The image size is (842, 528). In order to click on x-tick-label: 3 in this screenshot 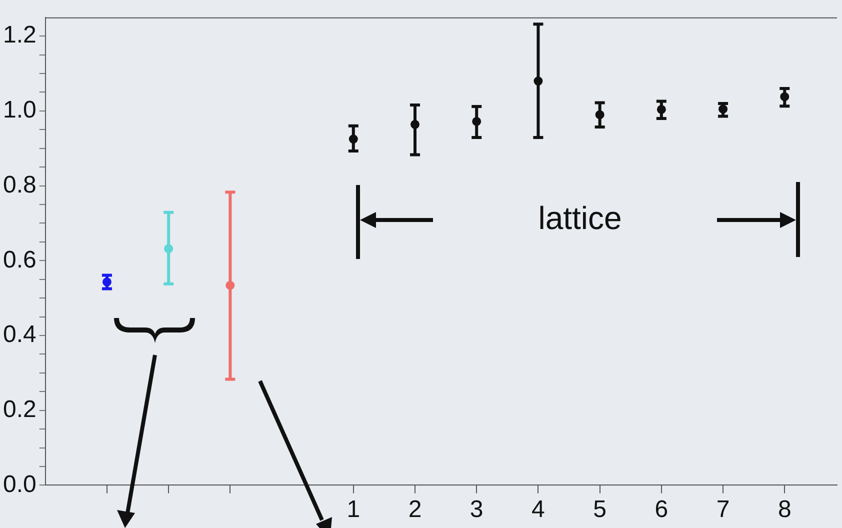, I will do `click(477, 510)`.